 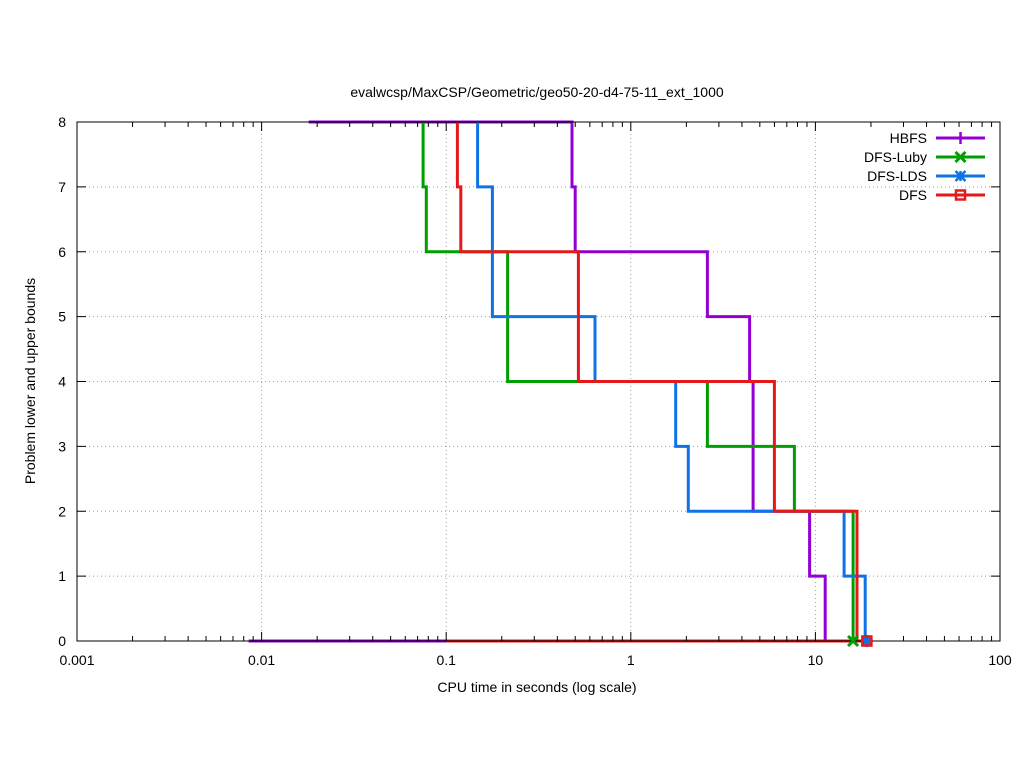 I want to click on x-tick-label: 100, so click(x=1000, y=660).